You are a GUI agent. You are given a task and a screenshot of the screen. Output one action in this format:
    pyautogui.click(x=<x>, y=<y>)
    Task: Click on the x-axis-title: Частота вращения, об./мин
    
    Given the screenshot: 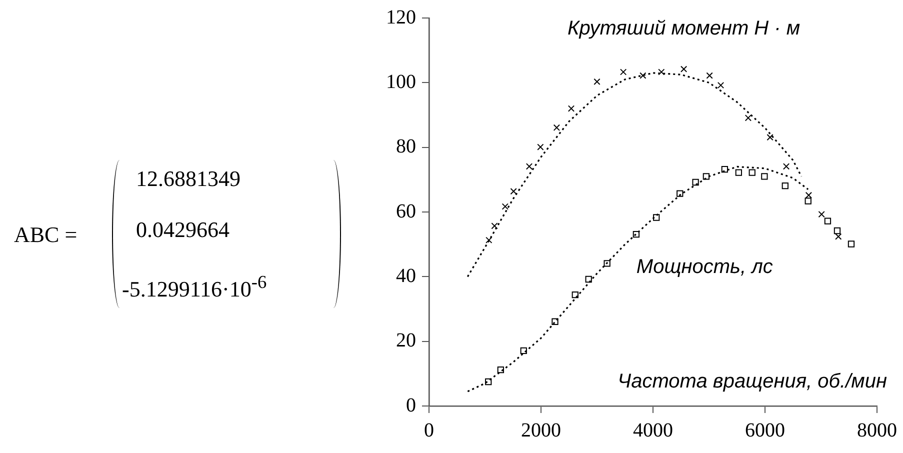 What is the action you would take?
    pyautogui.click(x=752, y=381)
    